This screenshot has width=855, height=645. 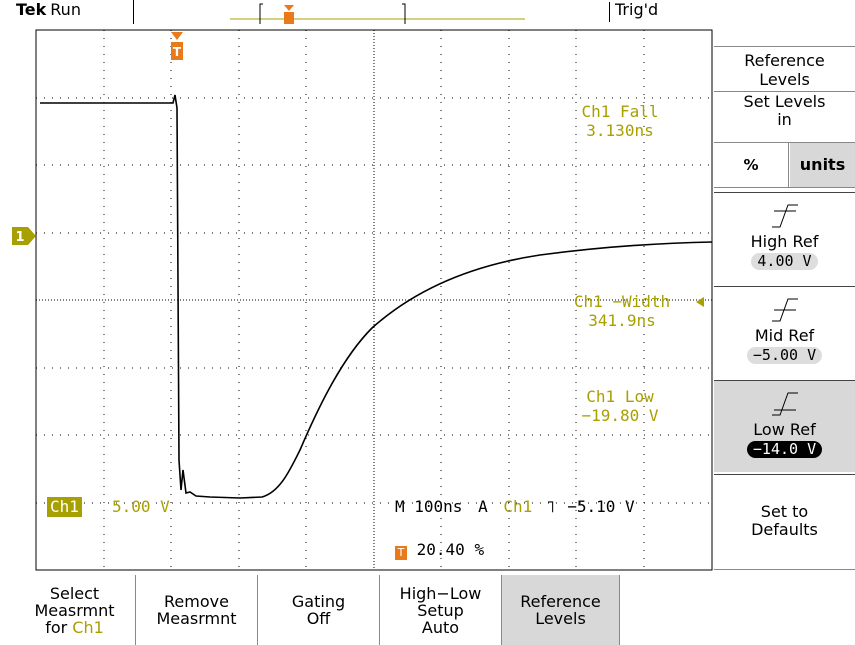 What do you see at coordinates (429, 506) in the screenshot?
I see `timebase: M 100ns` at bounding box center [429, 506].